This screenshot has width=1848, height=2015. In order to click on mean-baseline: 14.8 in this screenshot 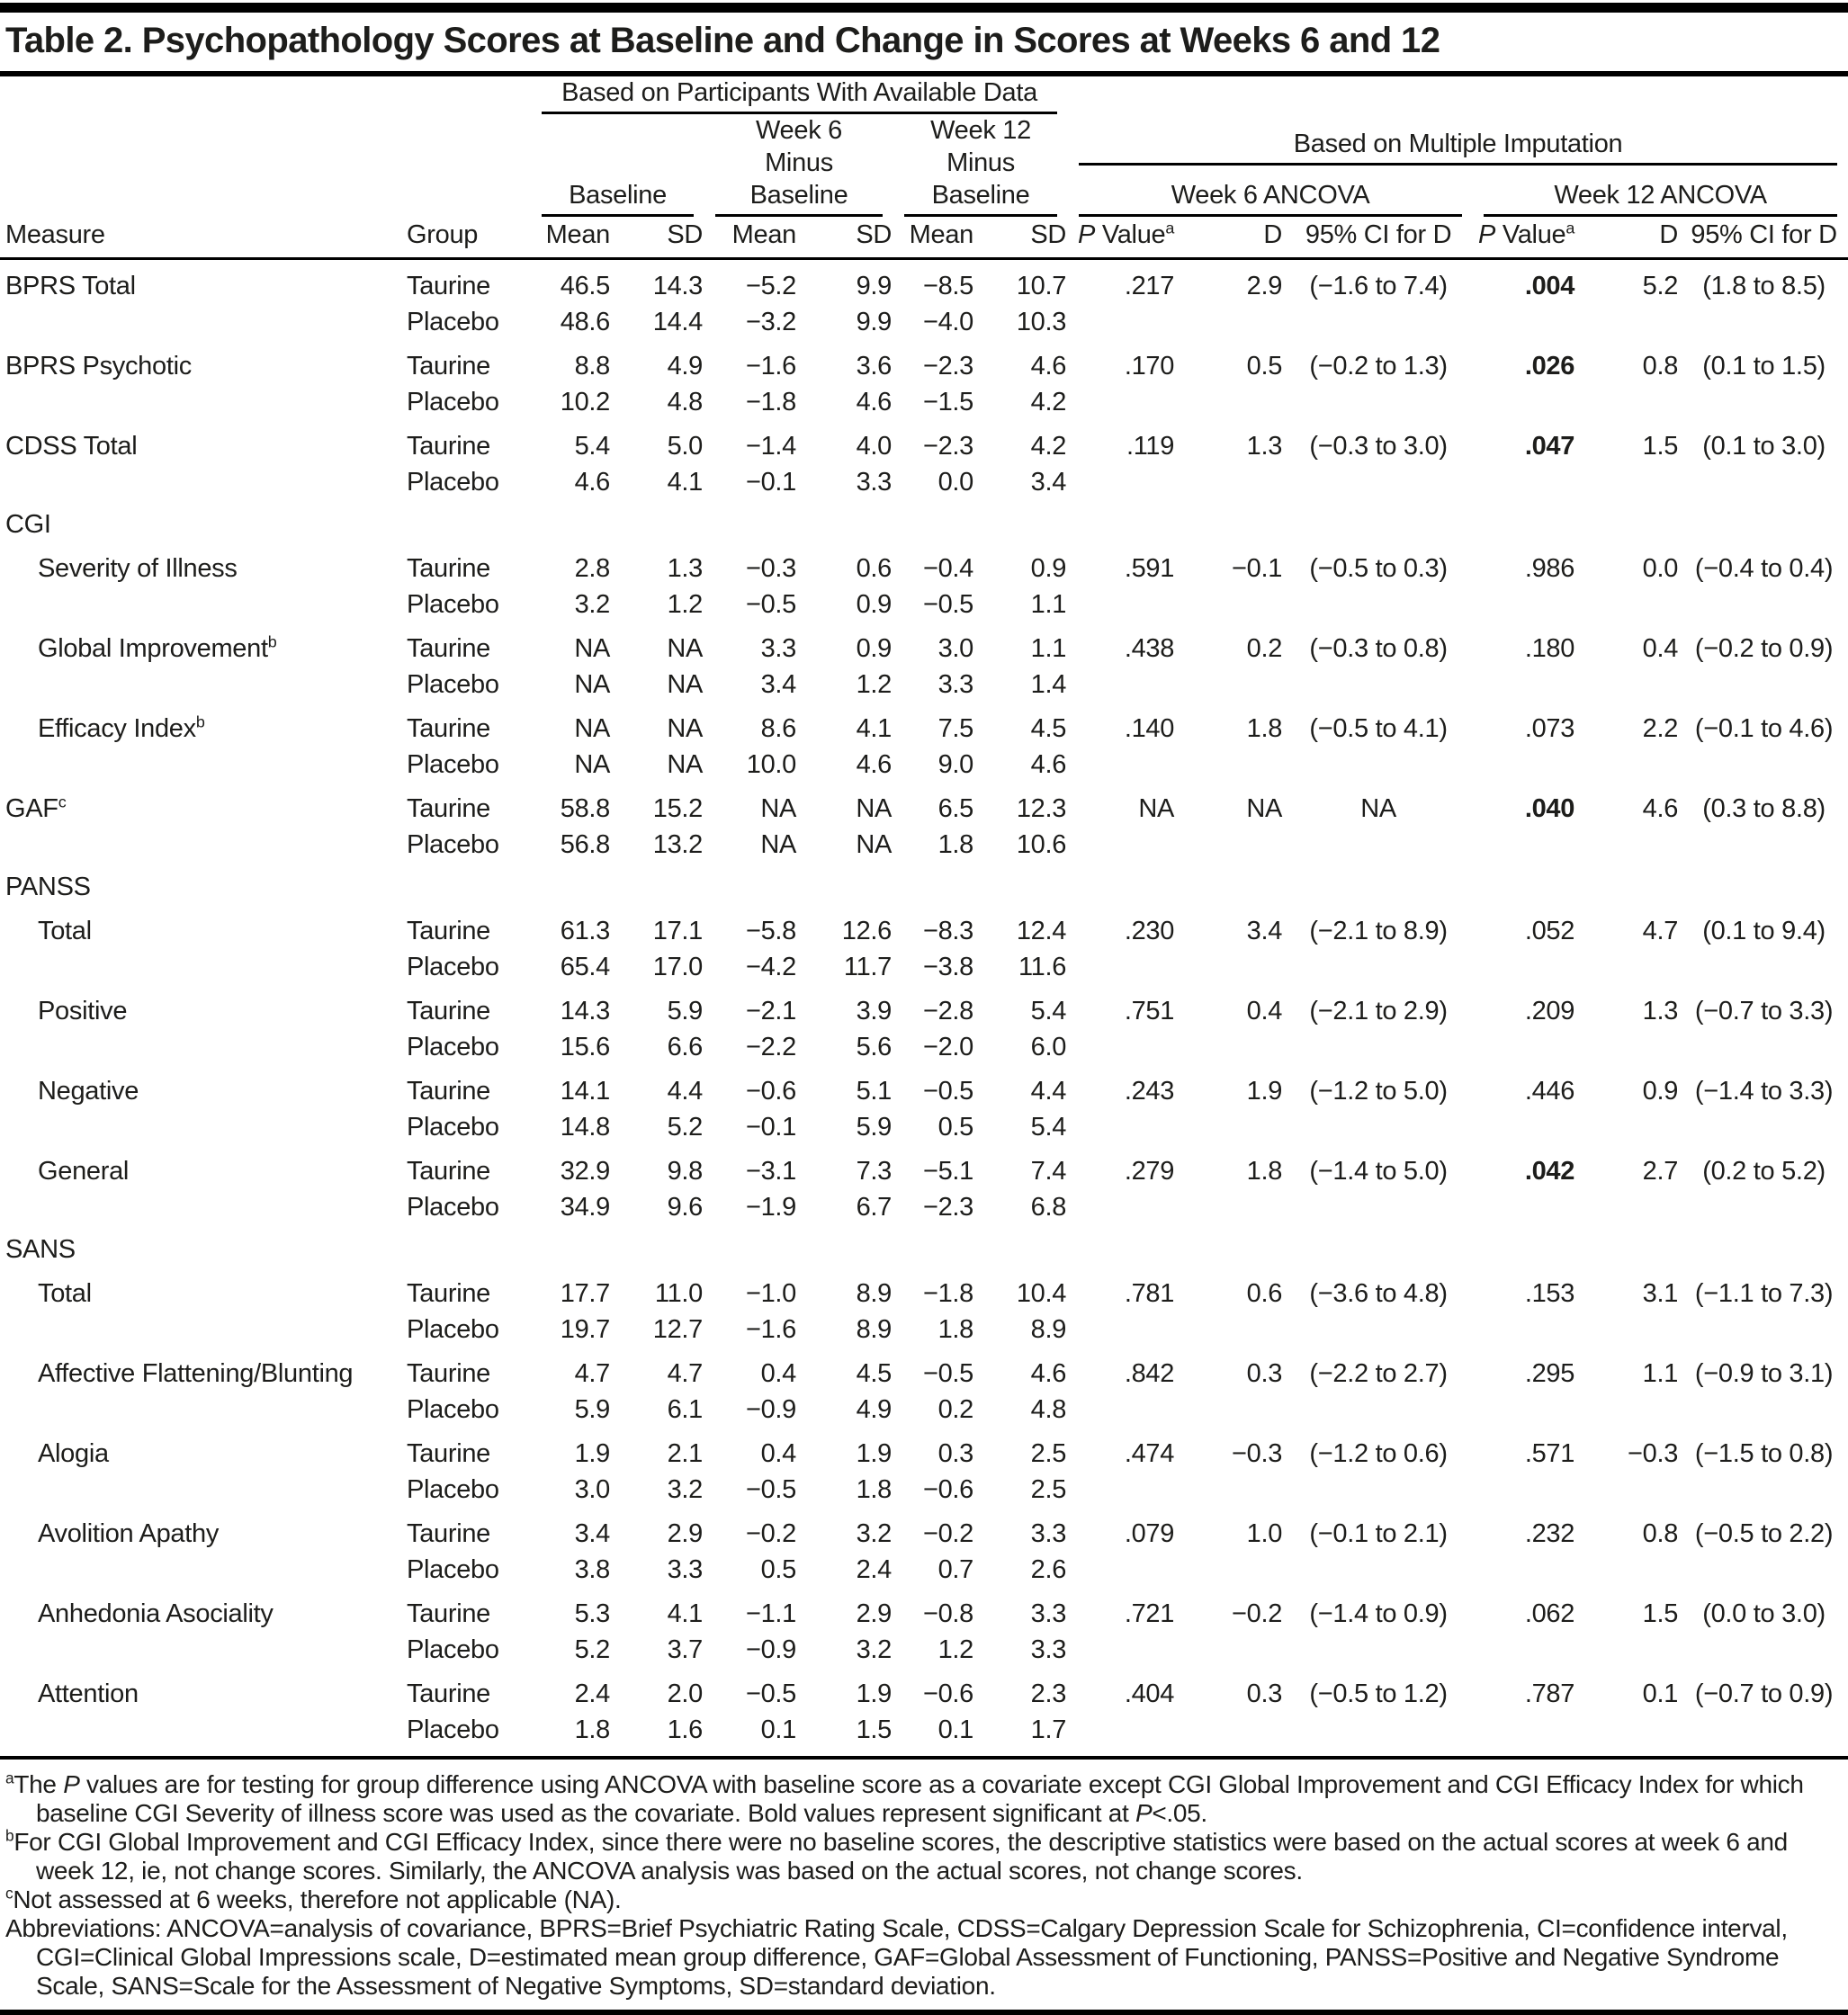, I will do `click(586, 1127)`.